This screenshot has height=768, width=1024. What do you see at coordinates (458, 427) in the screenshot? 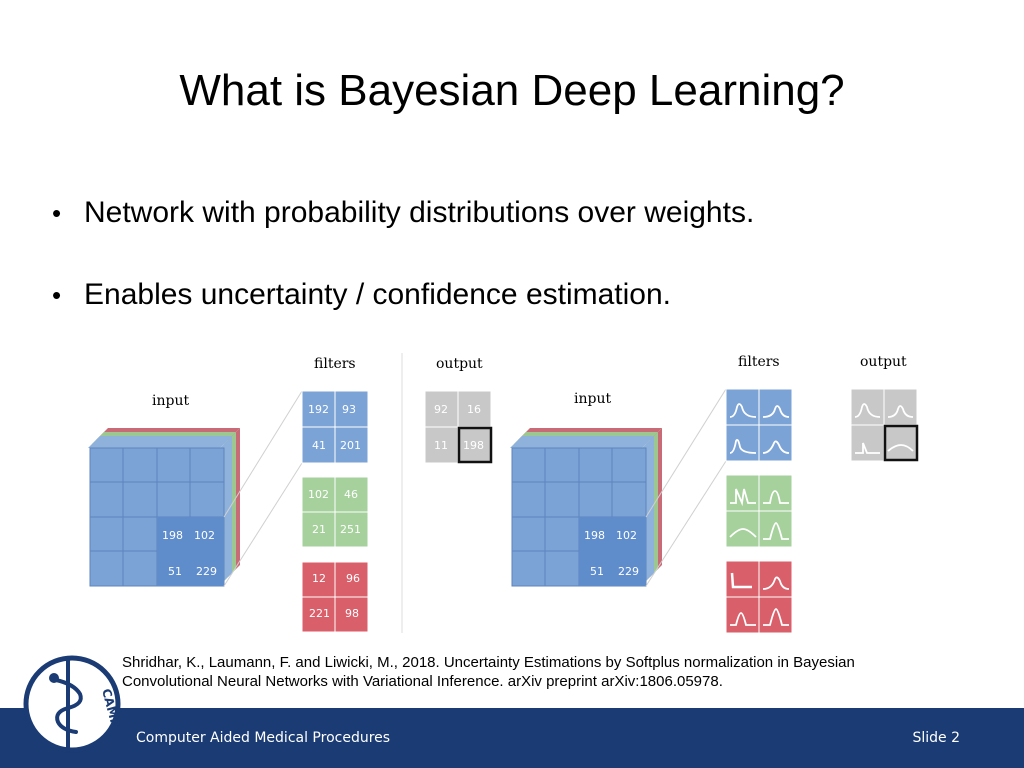
I see `left-output-grid: 92 16 11 198` at bounding box center [458, 427].